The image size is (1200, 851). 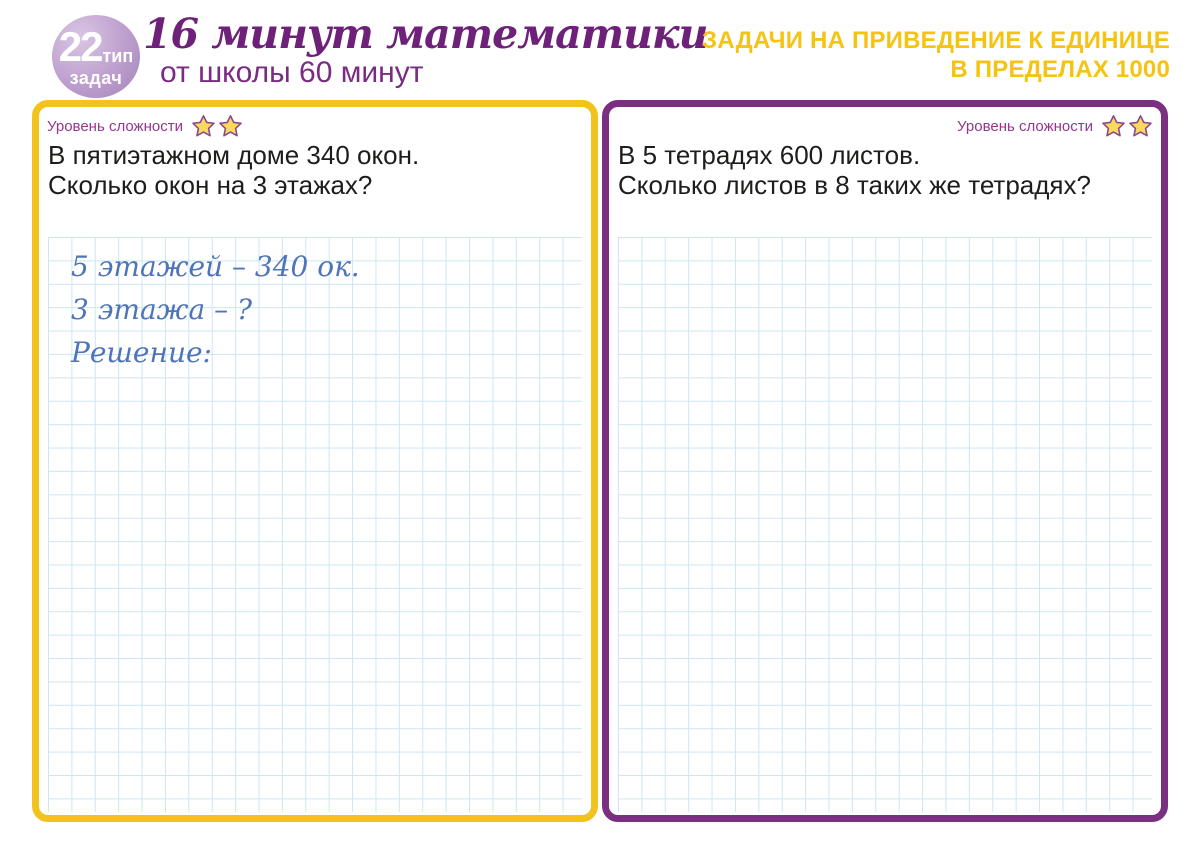 I want to click on type-badge-top: 22 тип, so click(x=96, y=47).